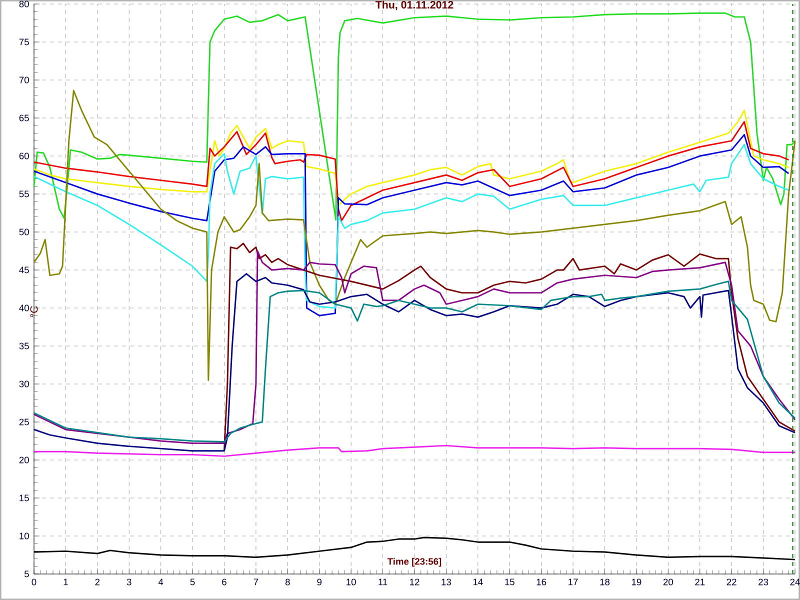 This screenshot has height=600, width=800. What do you see at coordinates (446, 582) in the screenshot?
I see `x-tick-label: 13` at bounding box center [446, 582].